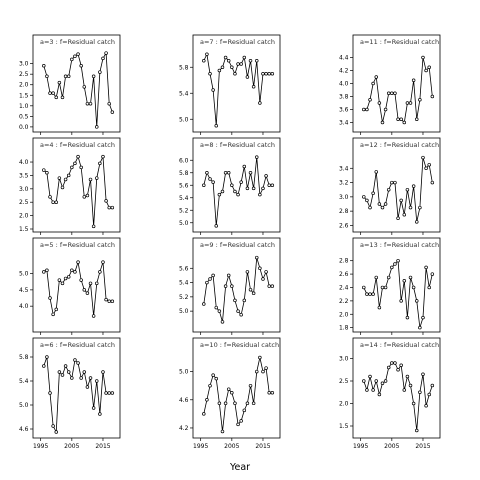 This screenshot has height=480, width=480. What do you see at coordinates (200, 446) in the screenshot?
I see `x-tick-label: 1995` at bounding box center [200, 446].